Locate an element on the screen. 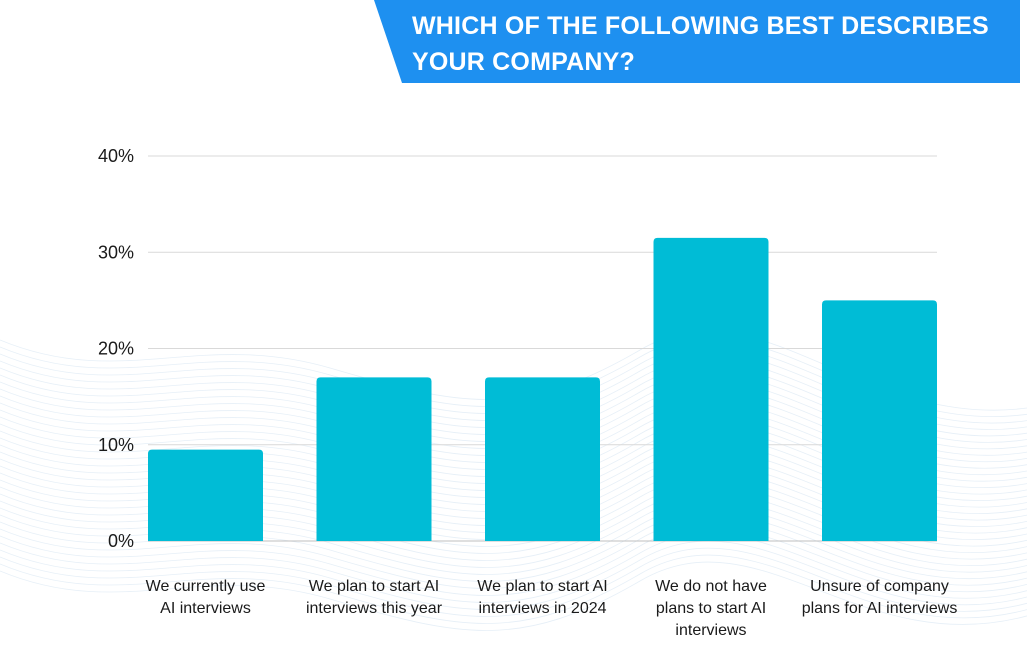 This screenshot has height=647, width=1027. x-category-label: We plan to start AI interviews in 2024 is located at coordinates (543, 598).